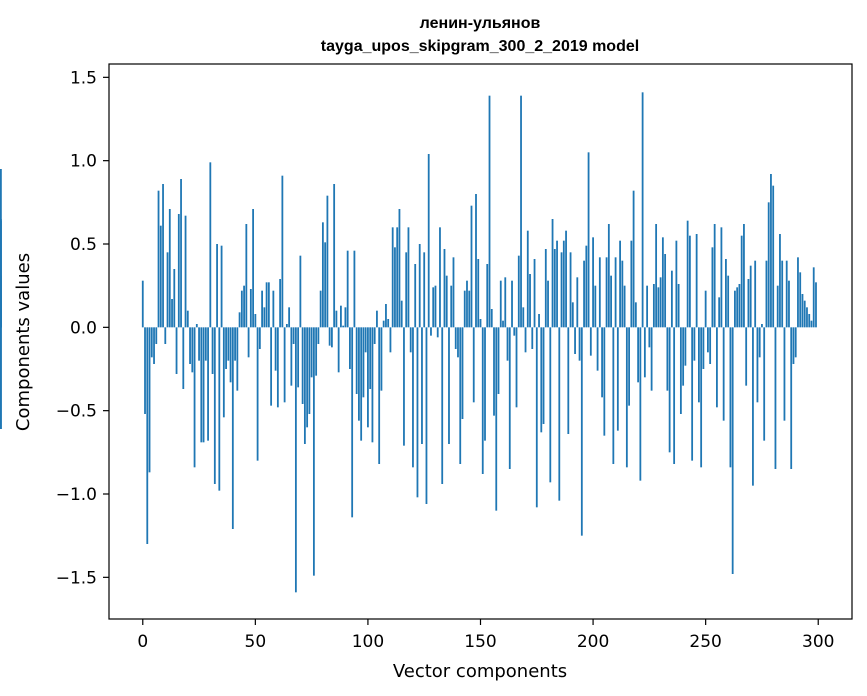 Image resolution: width=867 pixels, height=696 pixels. I want to click on y-tick-label: −1.5, so click(76, 578).